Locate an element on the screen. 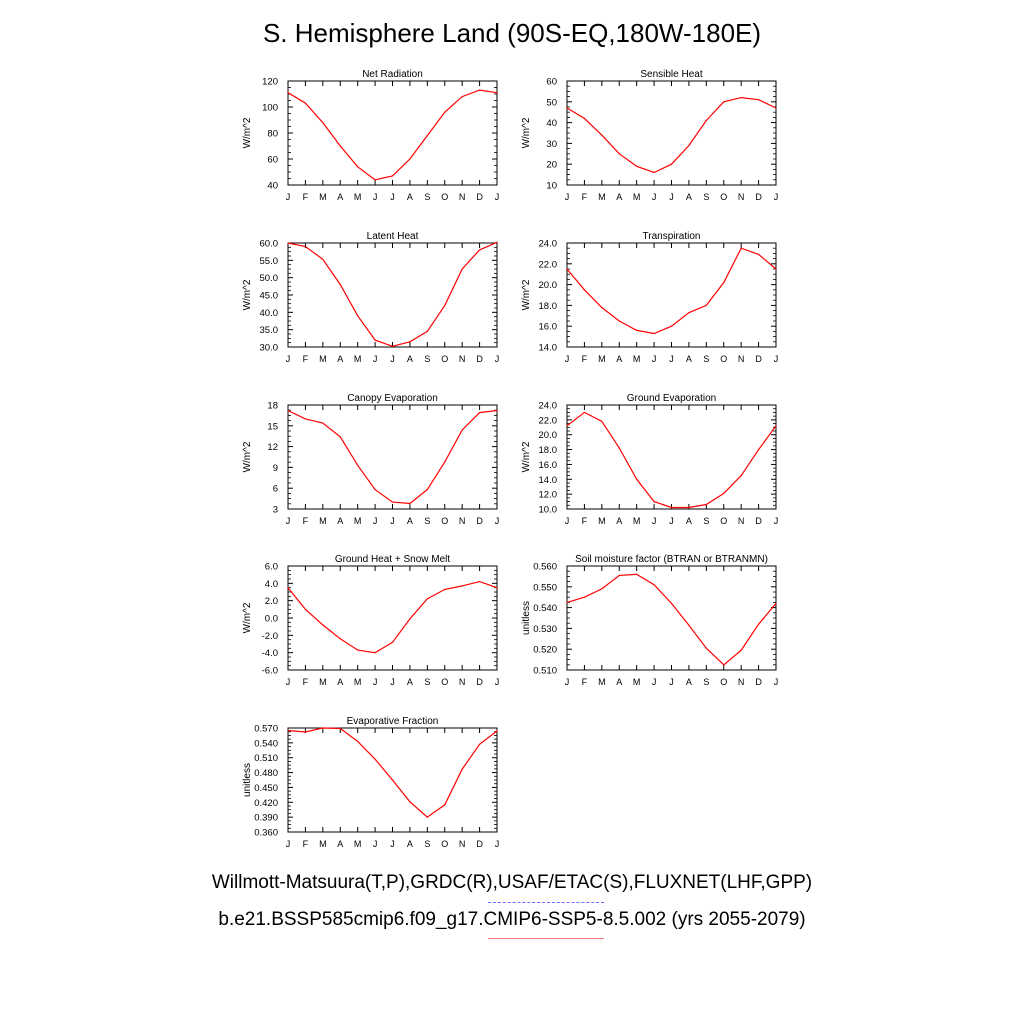  y-tick-label: 60 is located at coordinates (272, 160).